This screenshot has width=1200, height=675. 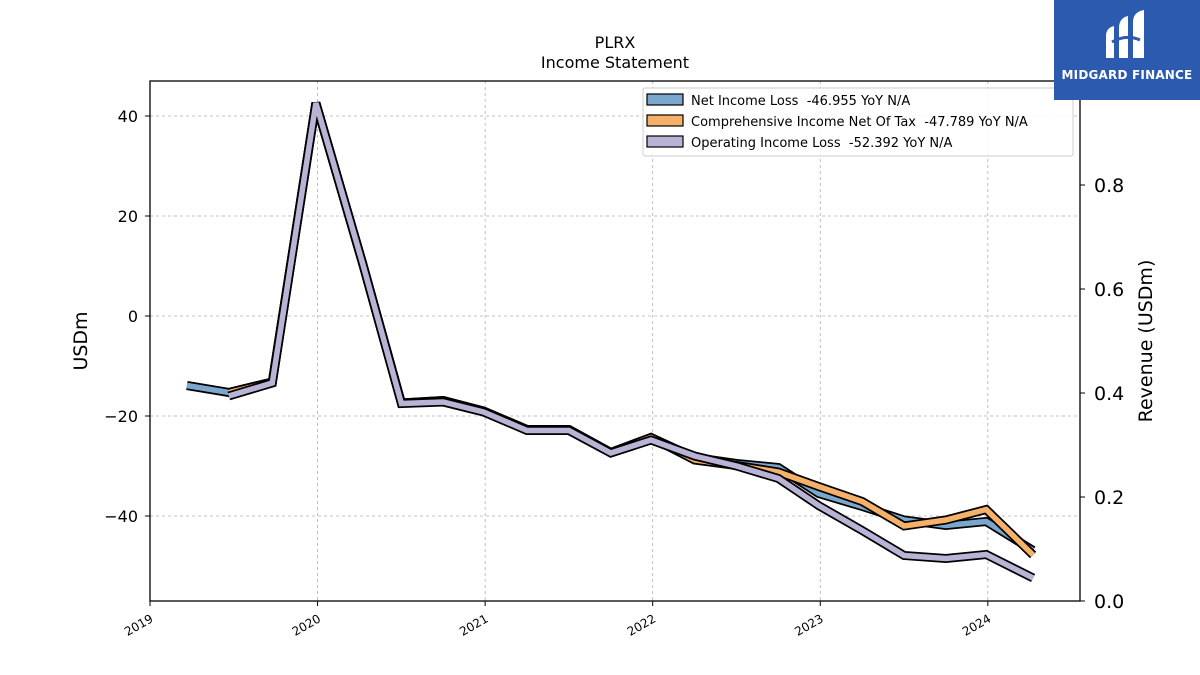 I want to click on y-tick-label-right: 0.4, so click(x=1109, y=394).